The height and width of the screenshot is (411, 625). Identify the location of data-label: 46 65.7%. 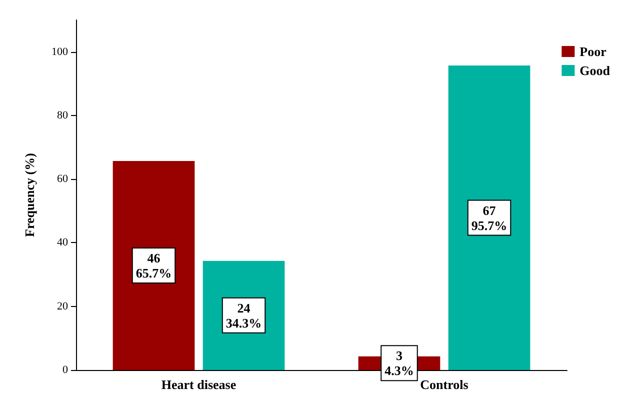
(154, 265).